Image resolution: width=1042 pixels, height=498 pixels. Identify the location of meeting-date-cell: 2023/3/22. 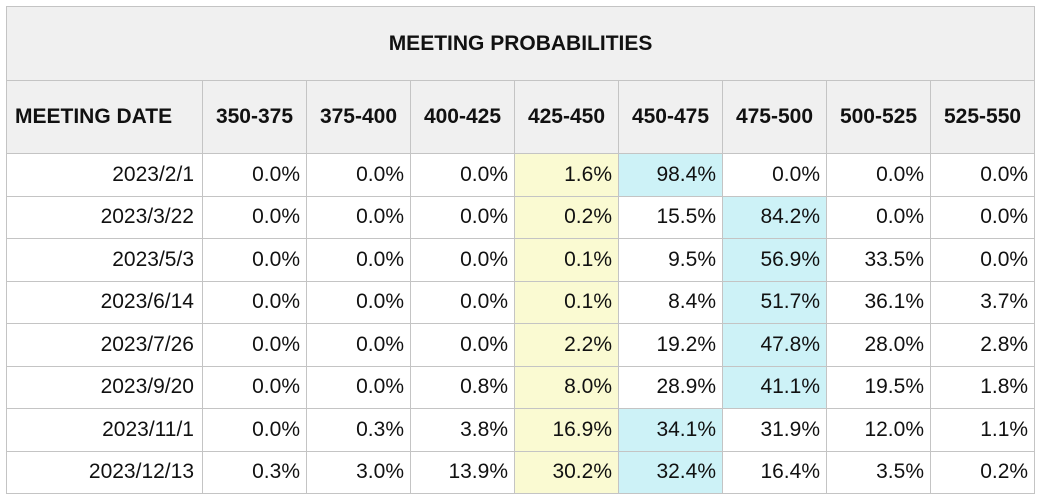
(104, 217).